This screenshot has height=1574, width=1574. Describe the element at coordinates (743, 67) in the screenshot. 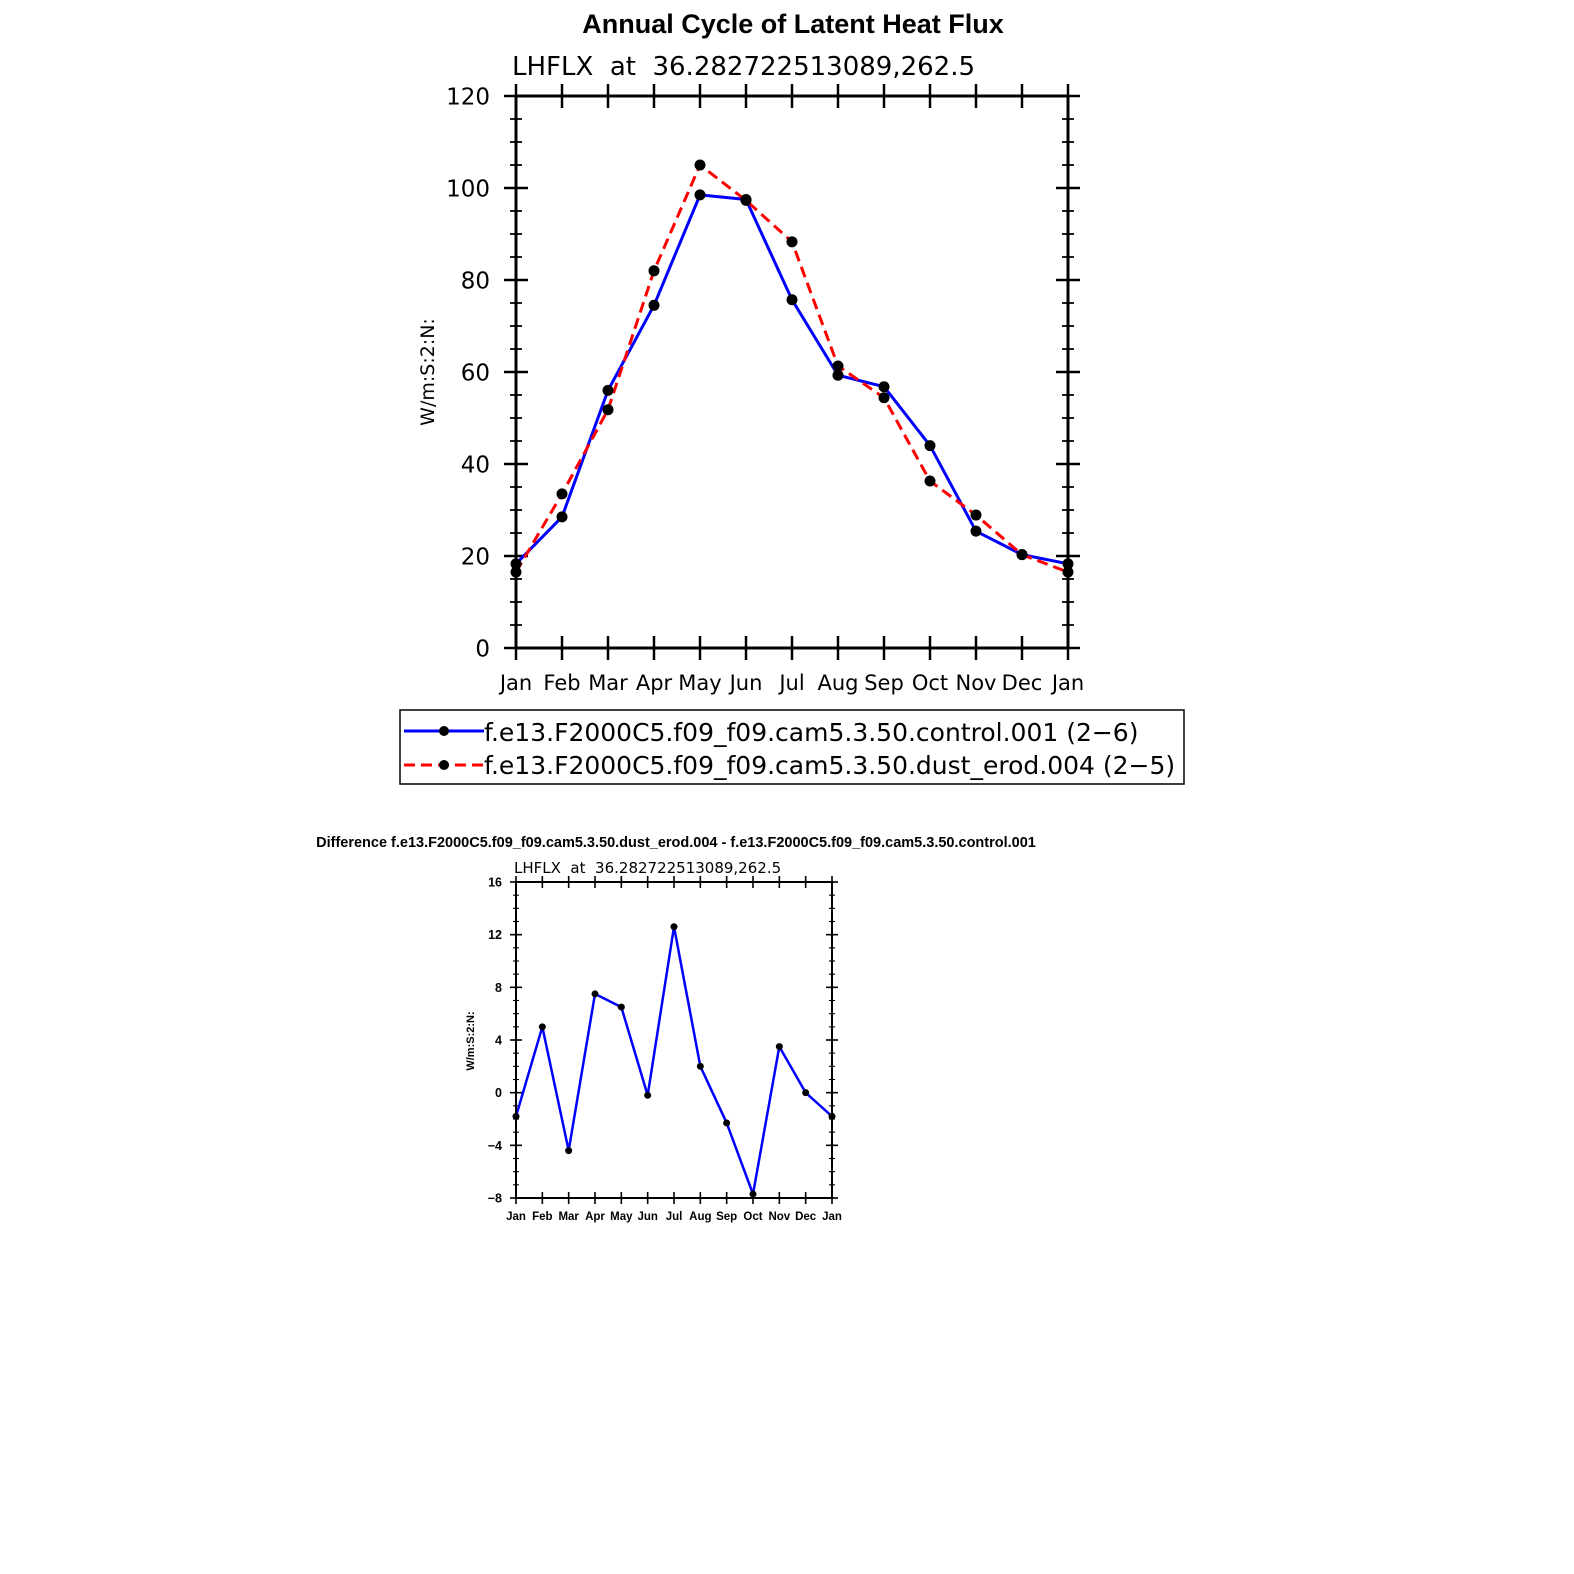

I see `chart-subtitle: LHFLX at 36.282722513089,262.5` at that location.